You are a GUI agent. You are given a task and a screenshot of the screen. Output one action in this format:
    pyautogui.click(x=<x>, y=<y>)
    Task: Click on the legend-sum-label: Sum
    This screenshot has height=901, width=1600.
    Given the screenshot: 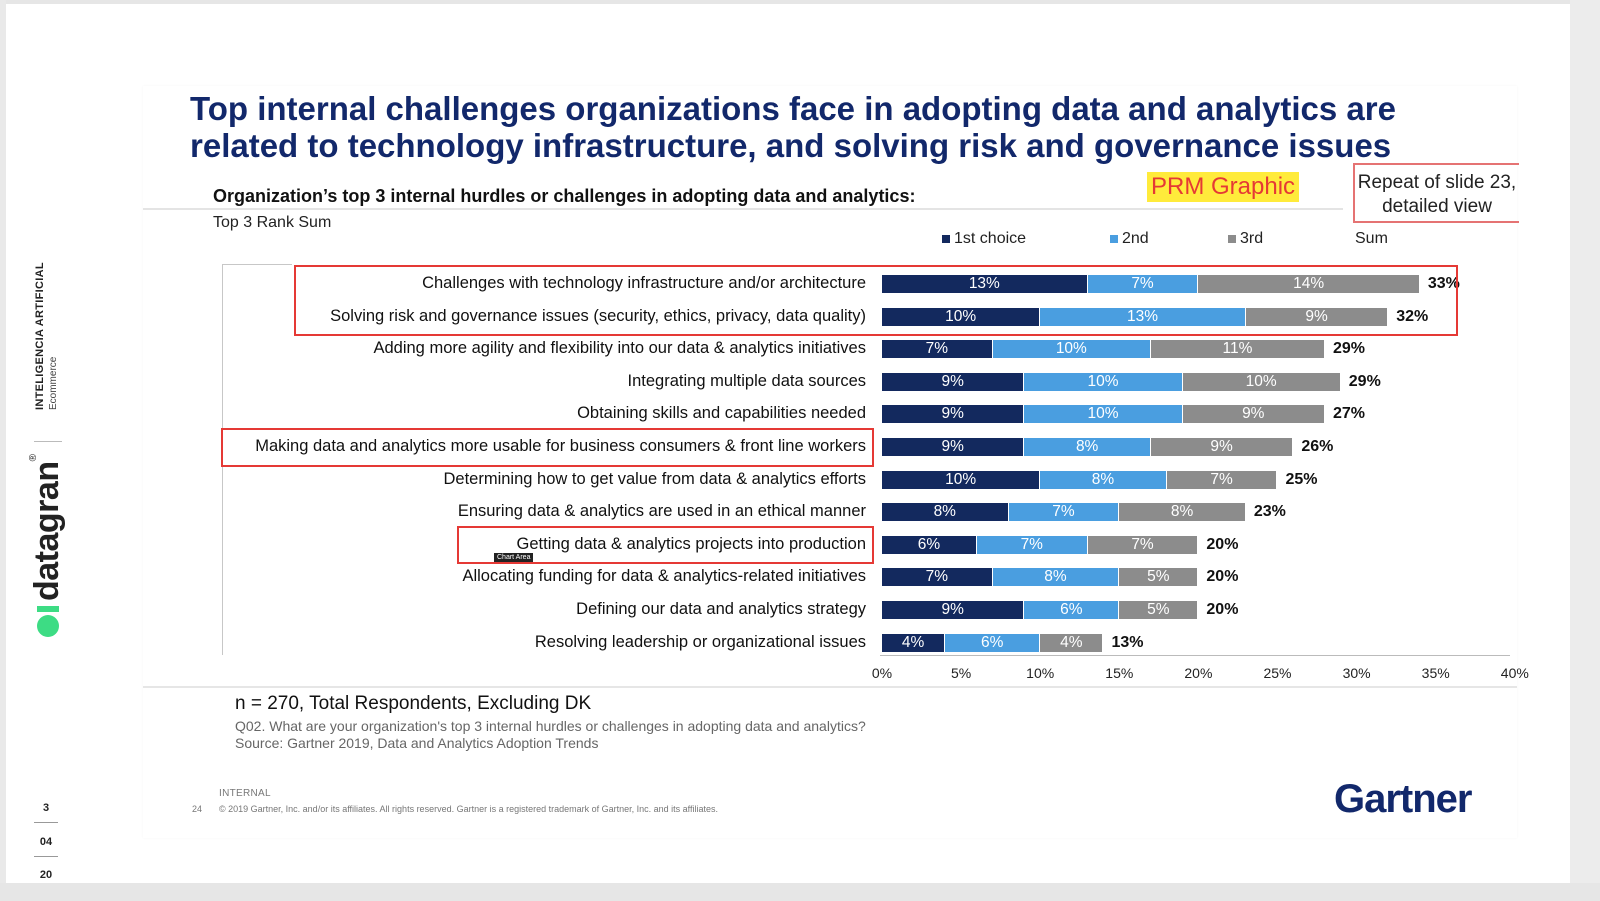 What is the action you would take?
    pyautogui.click(x=1371, y=239)
    